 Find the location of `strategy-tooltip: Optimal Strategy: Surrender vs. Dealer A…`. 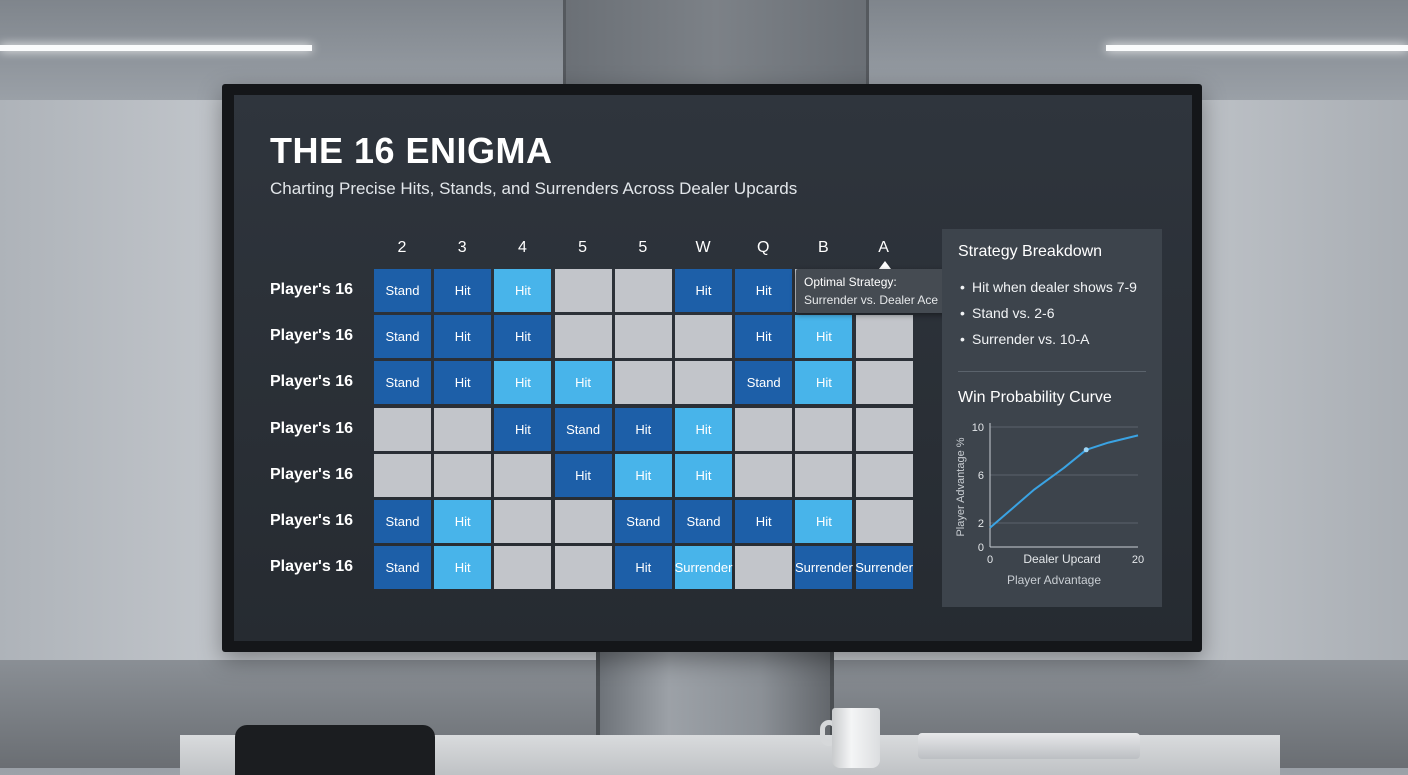

strategy-tooltip: Optimal Strategy: Surrender vs. Dealer A… is located at coordinates (872, 291).